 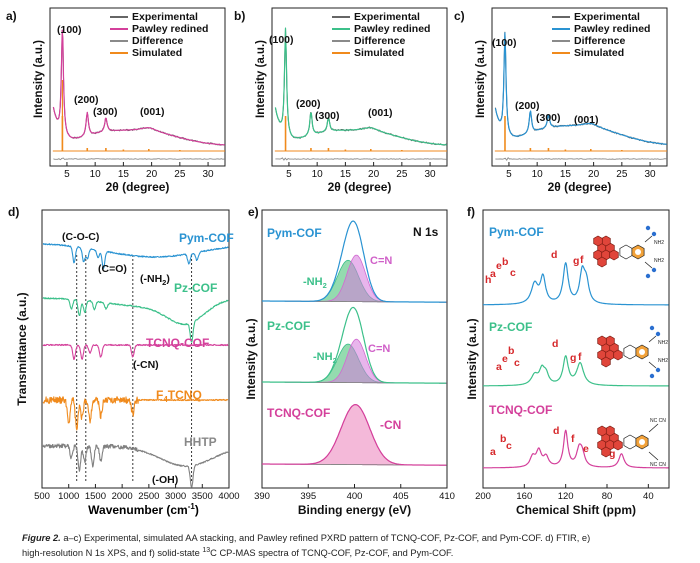 I want to click on legend-entry: Experimental, so click(x=165, y=17).